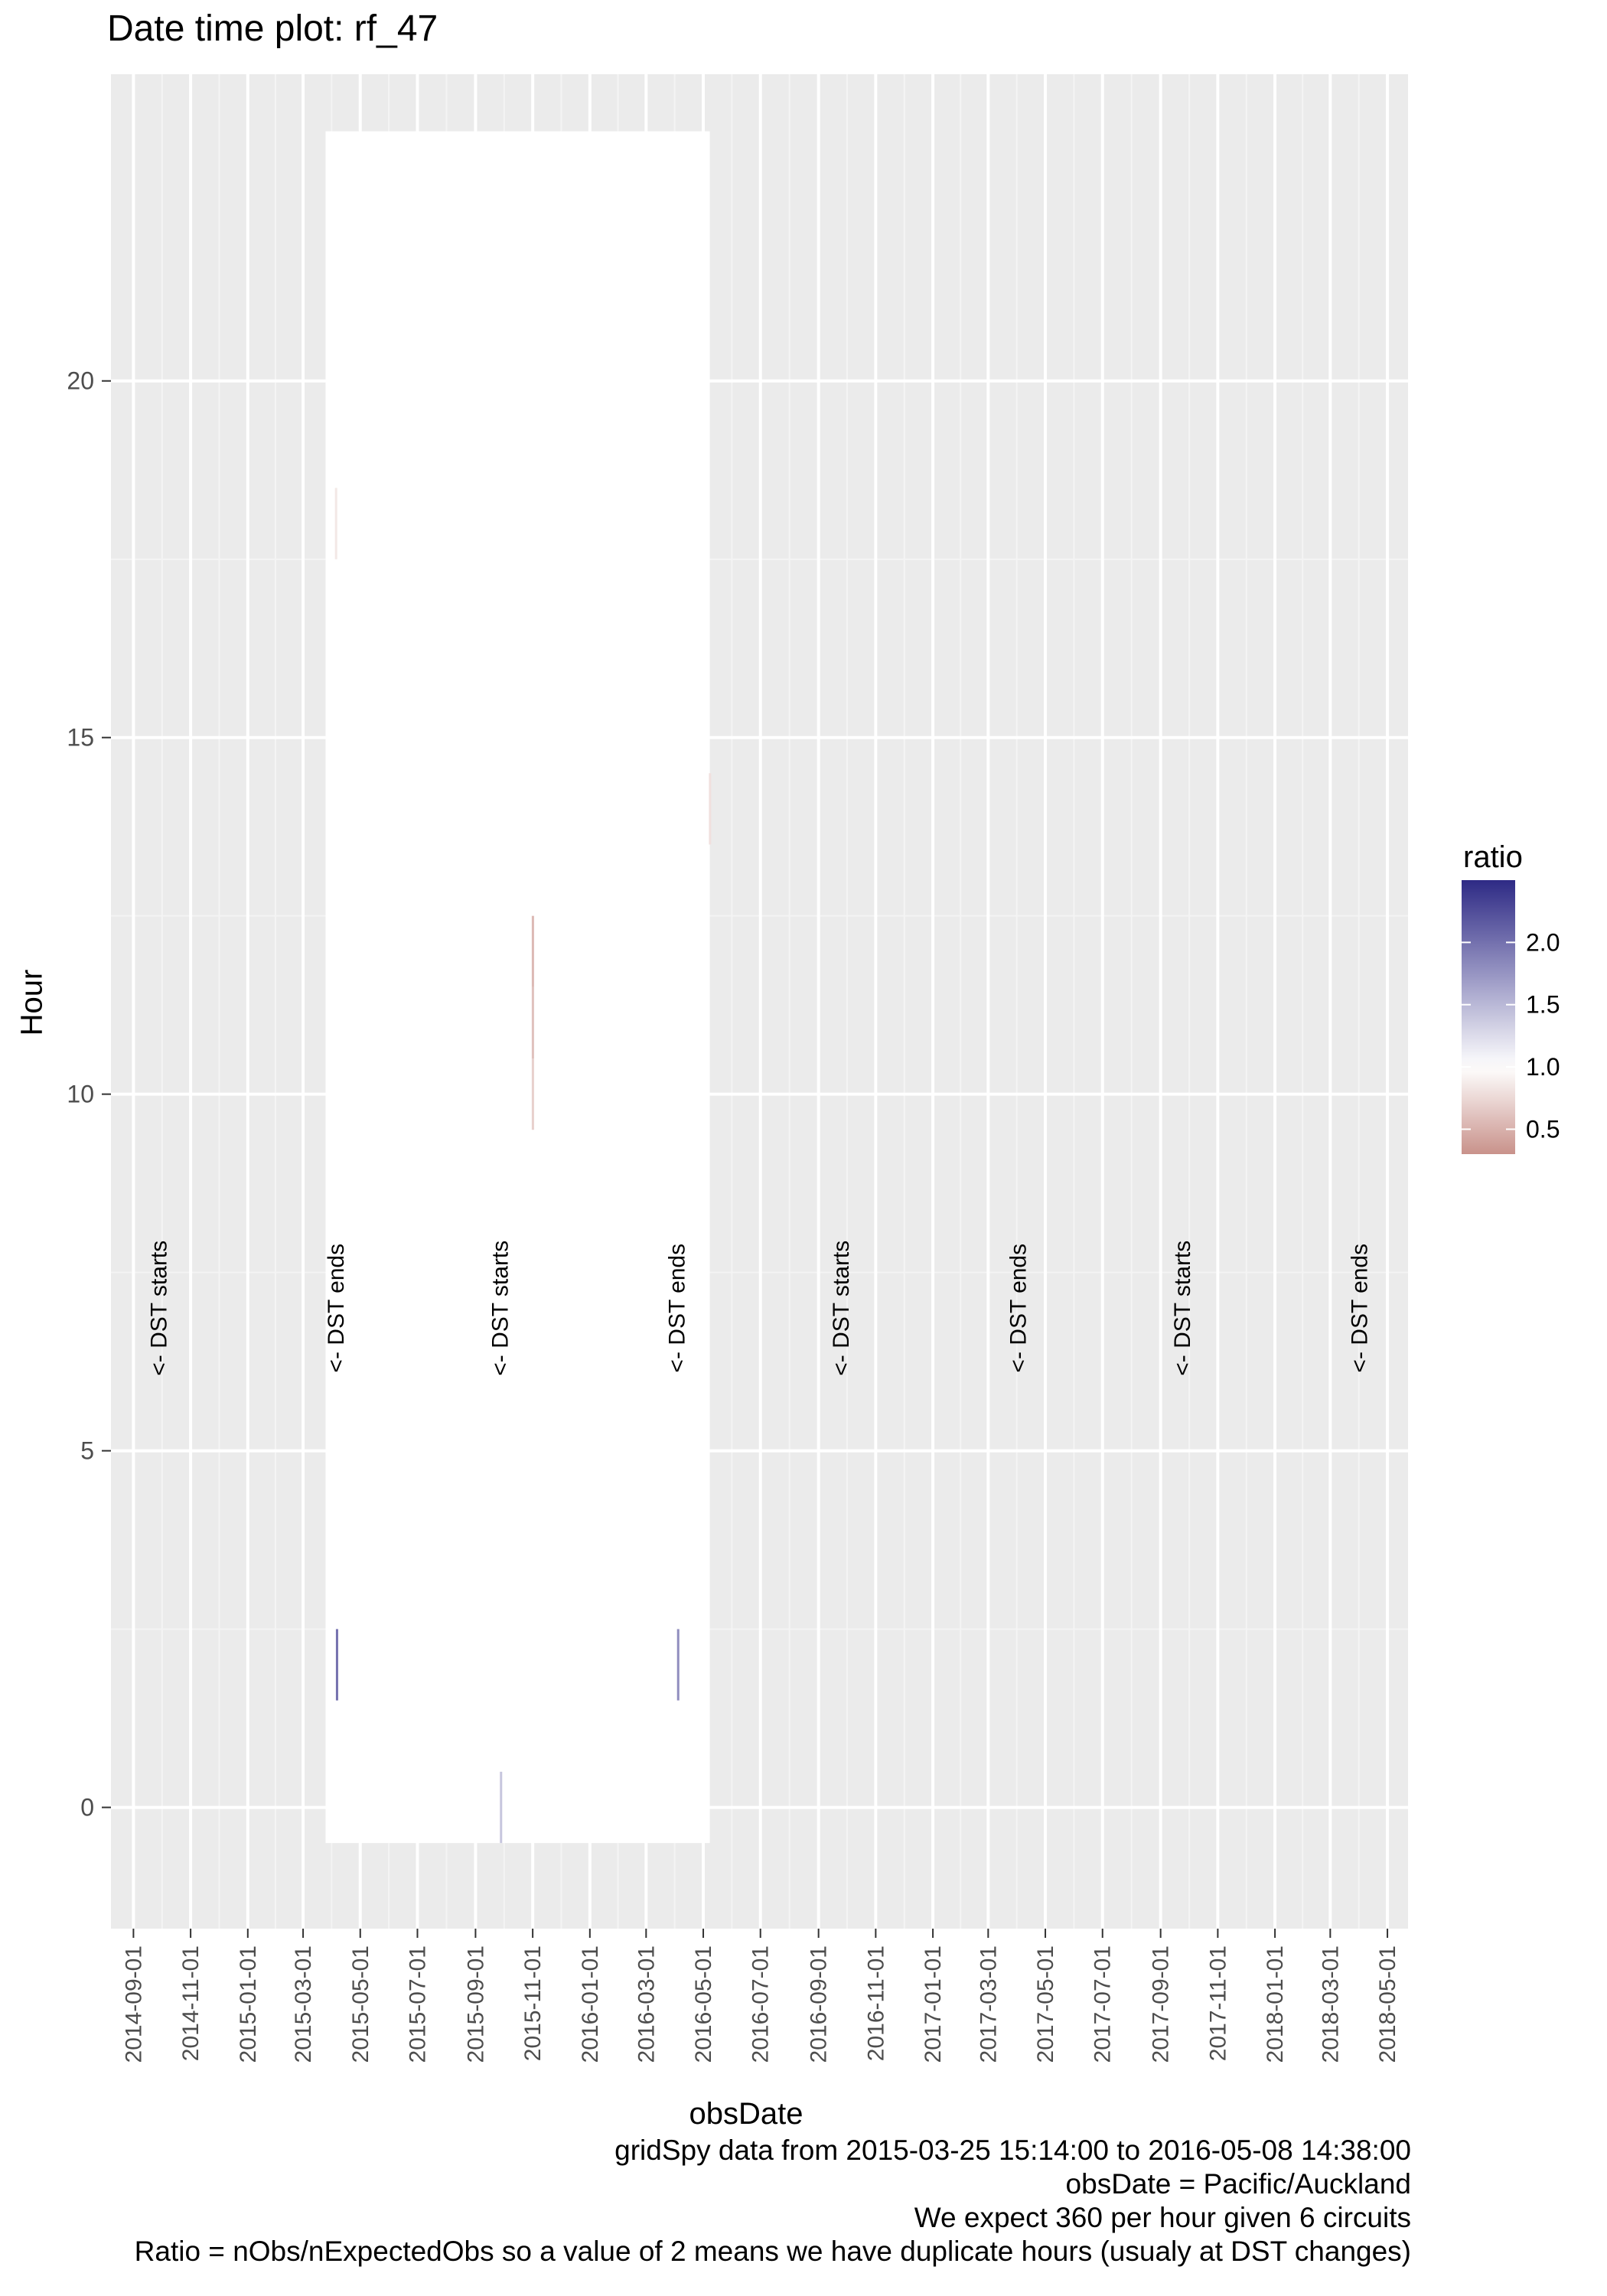  I want to click on x-tick-label: 2016-03-01, so click(646, 2004).